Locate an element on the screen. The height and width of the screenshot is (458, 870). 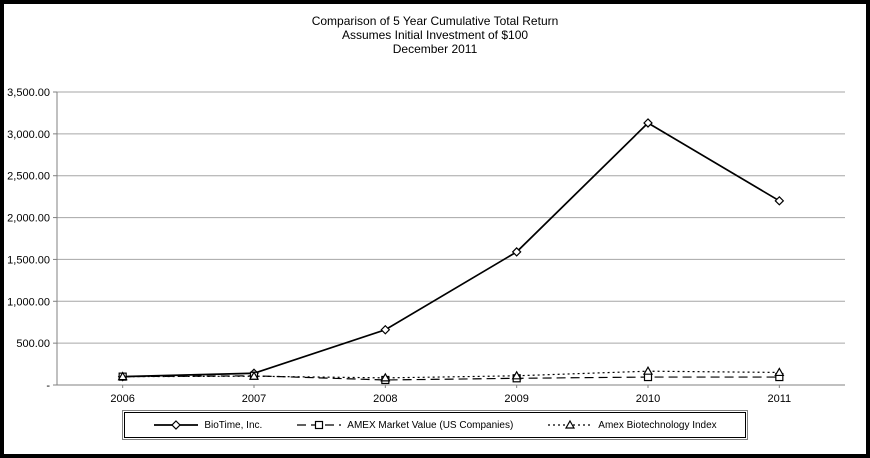
y-tick-label: 2,000.00 is located at coordinates (28, 219).